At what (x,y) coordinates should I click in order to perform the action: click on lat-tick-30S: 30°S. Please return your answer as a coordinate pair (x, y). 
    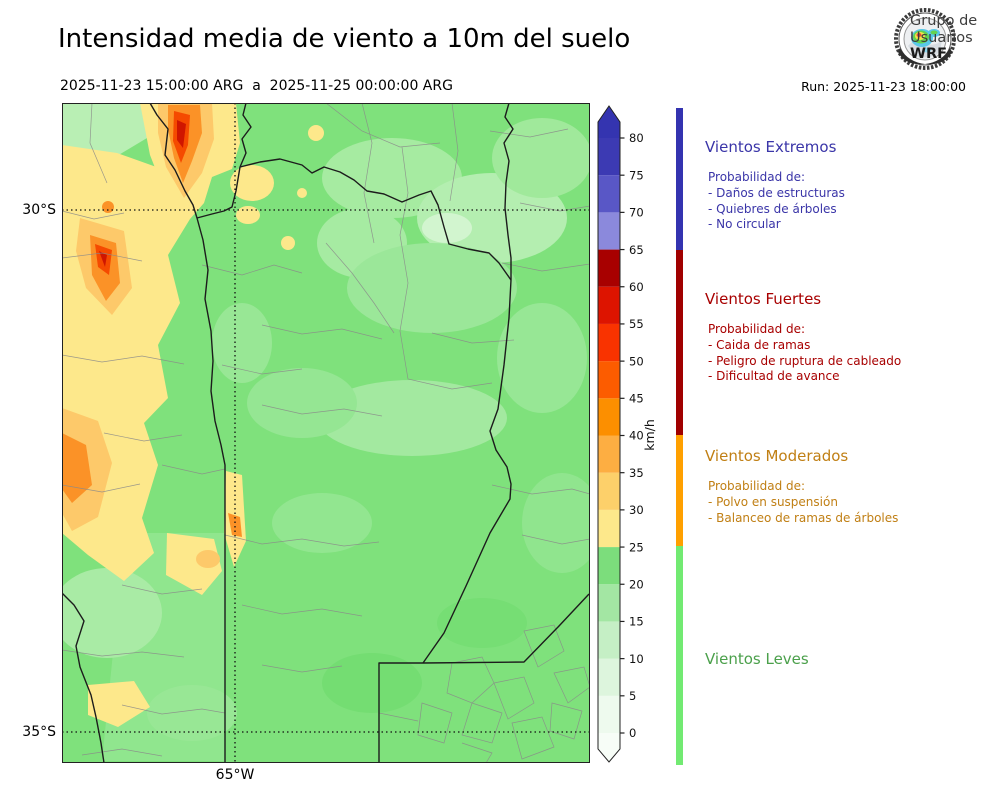
    Looking at the image, I should click on (39, 210).